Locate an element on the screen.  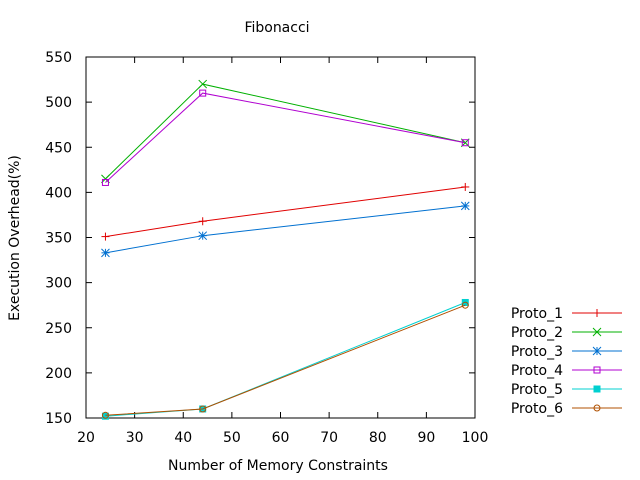
x-tick-label: 70 is located at coordinates (329, 438).